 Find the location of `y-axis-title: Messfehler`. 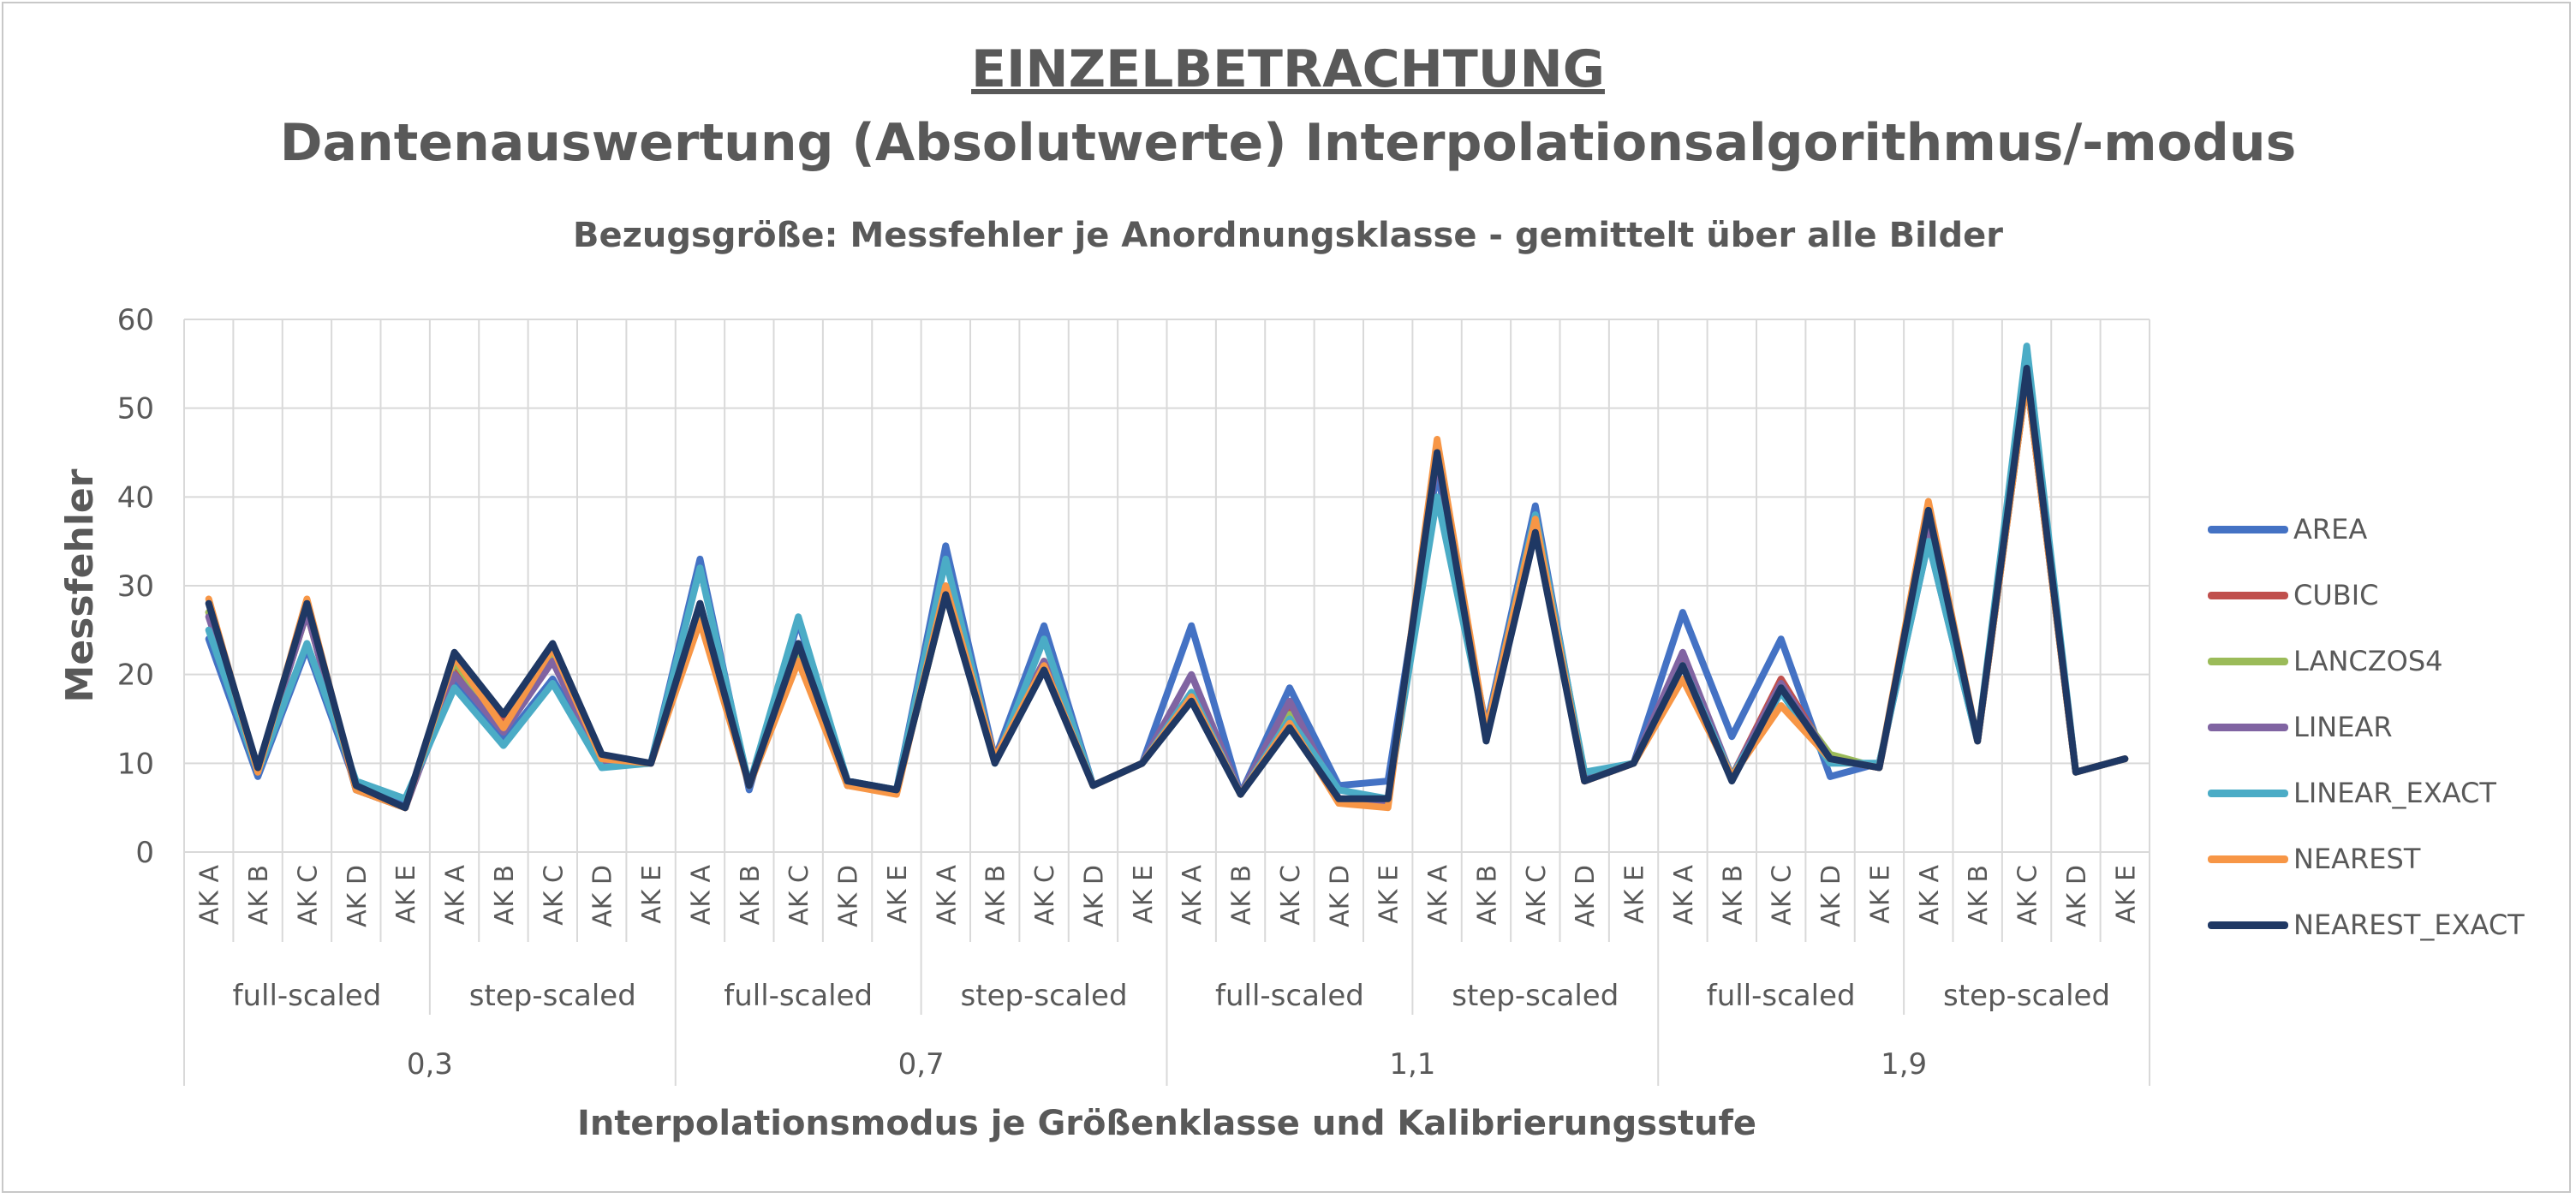

y-axis-title: Messfehler is located at coordinates (80, 585).